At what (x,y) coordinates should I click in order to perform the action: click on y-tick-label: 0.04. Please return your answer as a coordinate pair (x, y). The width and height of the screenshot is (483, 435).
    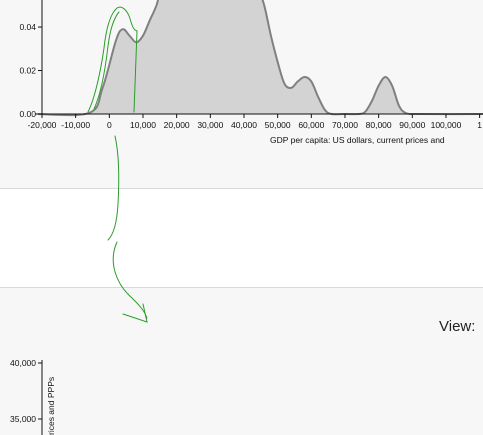
    Looking at the image, I should click on (27, 27).